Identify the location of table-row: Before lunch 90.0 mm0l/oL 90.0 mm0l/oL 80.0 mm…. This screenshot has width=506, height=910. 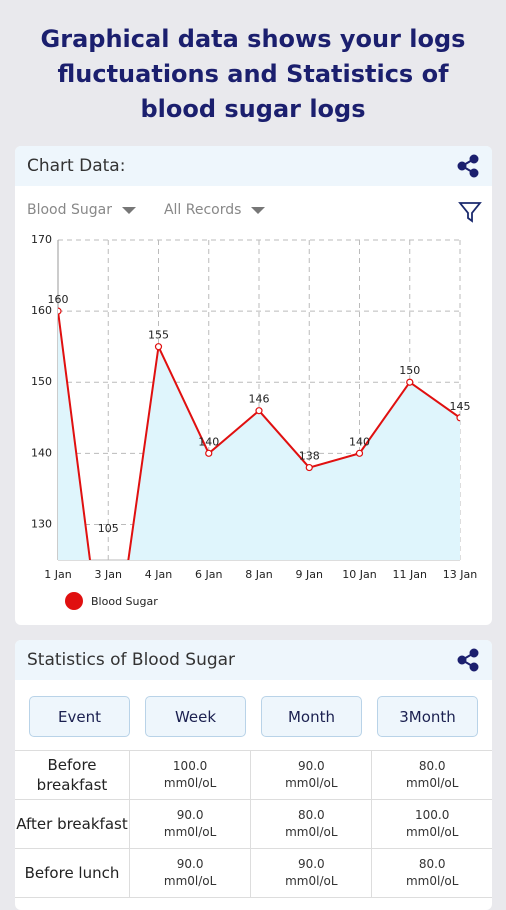
(253, 873).